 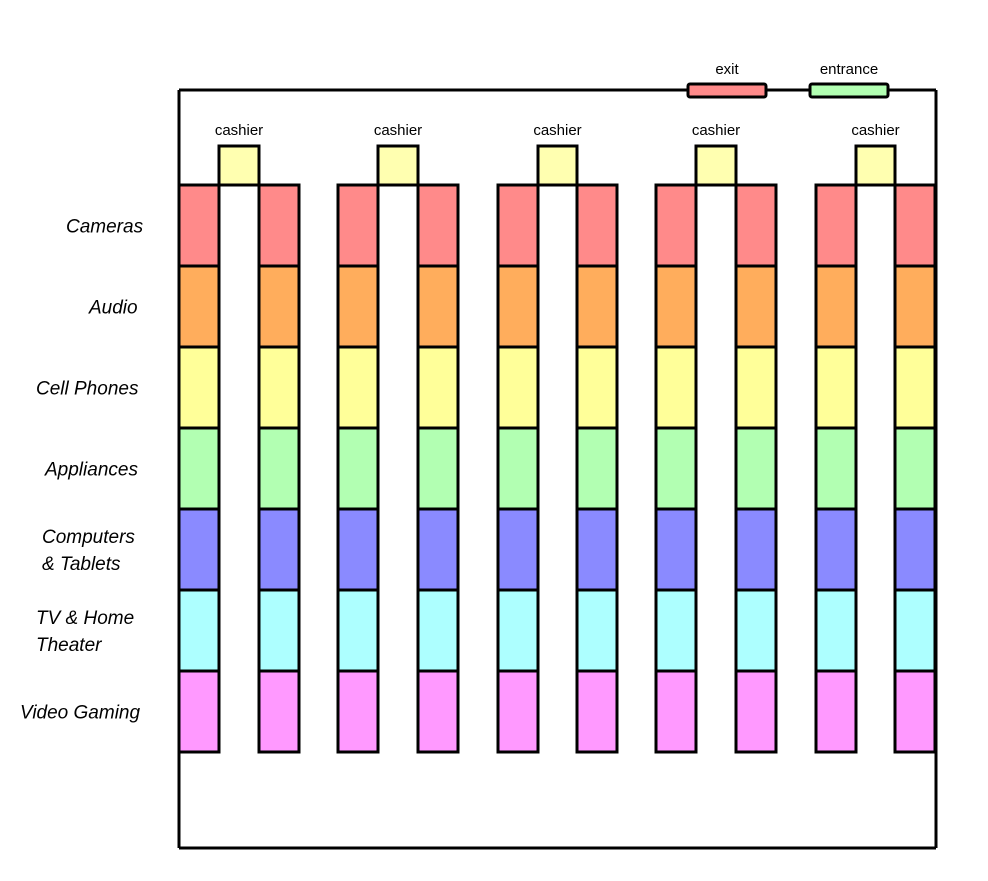 I want to click on category-label-4: Appliances, so click(x=91, y=470).